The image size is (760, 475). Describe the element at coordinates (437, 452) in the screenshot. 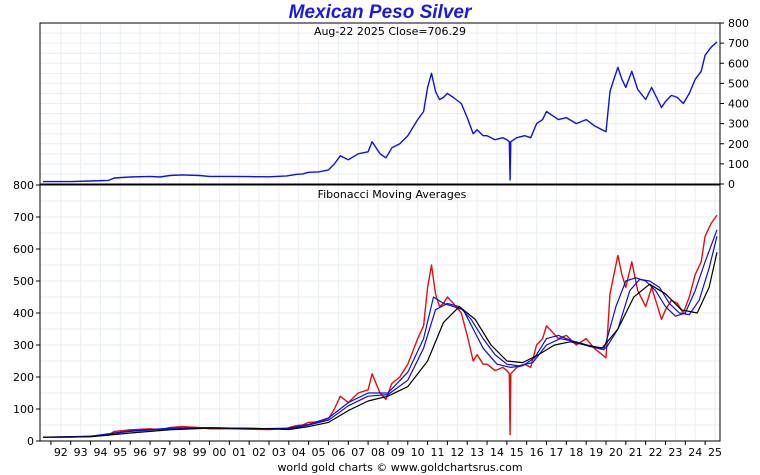

I see `x-tick-label: 11` at that location.